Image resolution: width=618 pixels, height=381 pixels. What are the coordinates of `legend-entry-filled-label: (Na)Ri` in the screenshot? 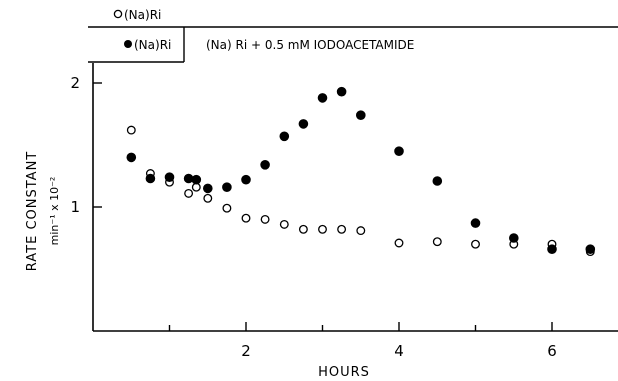 It's located at (152, 45).